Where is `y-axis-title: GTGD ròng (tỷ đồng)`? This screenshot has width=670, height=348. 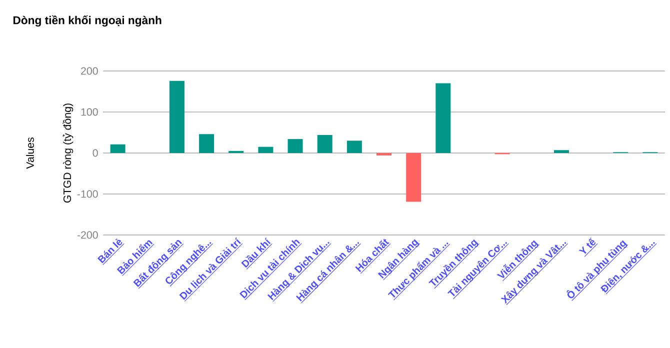
y-axis-title: GTGD ròng (tỷ đồng) is located at coordinates (68, 153).